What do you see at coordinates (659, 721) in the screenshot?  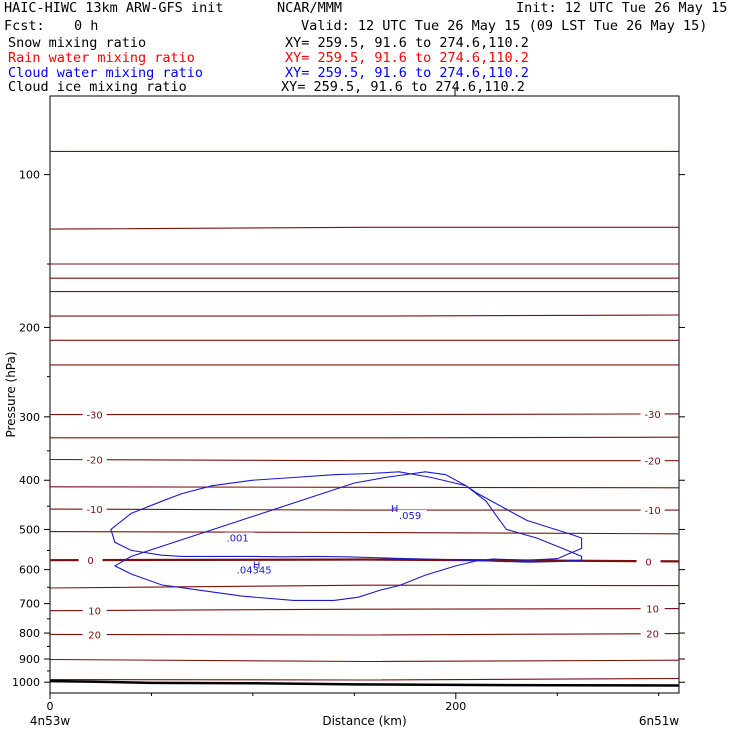 I see `end-location-label: 6n51w` at bounding box center [659, 721].